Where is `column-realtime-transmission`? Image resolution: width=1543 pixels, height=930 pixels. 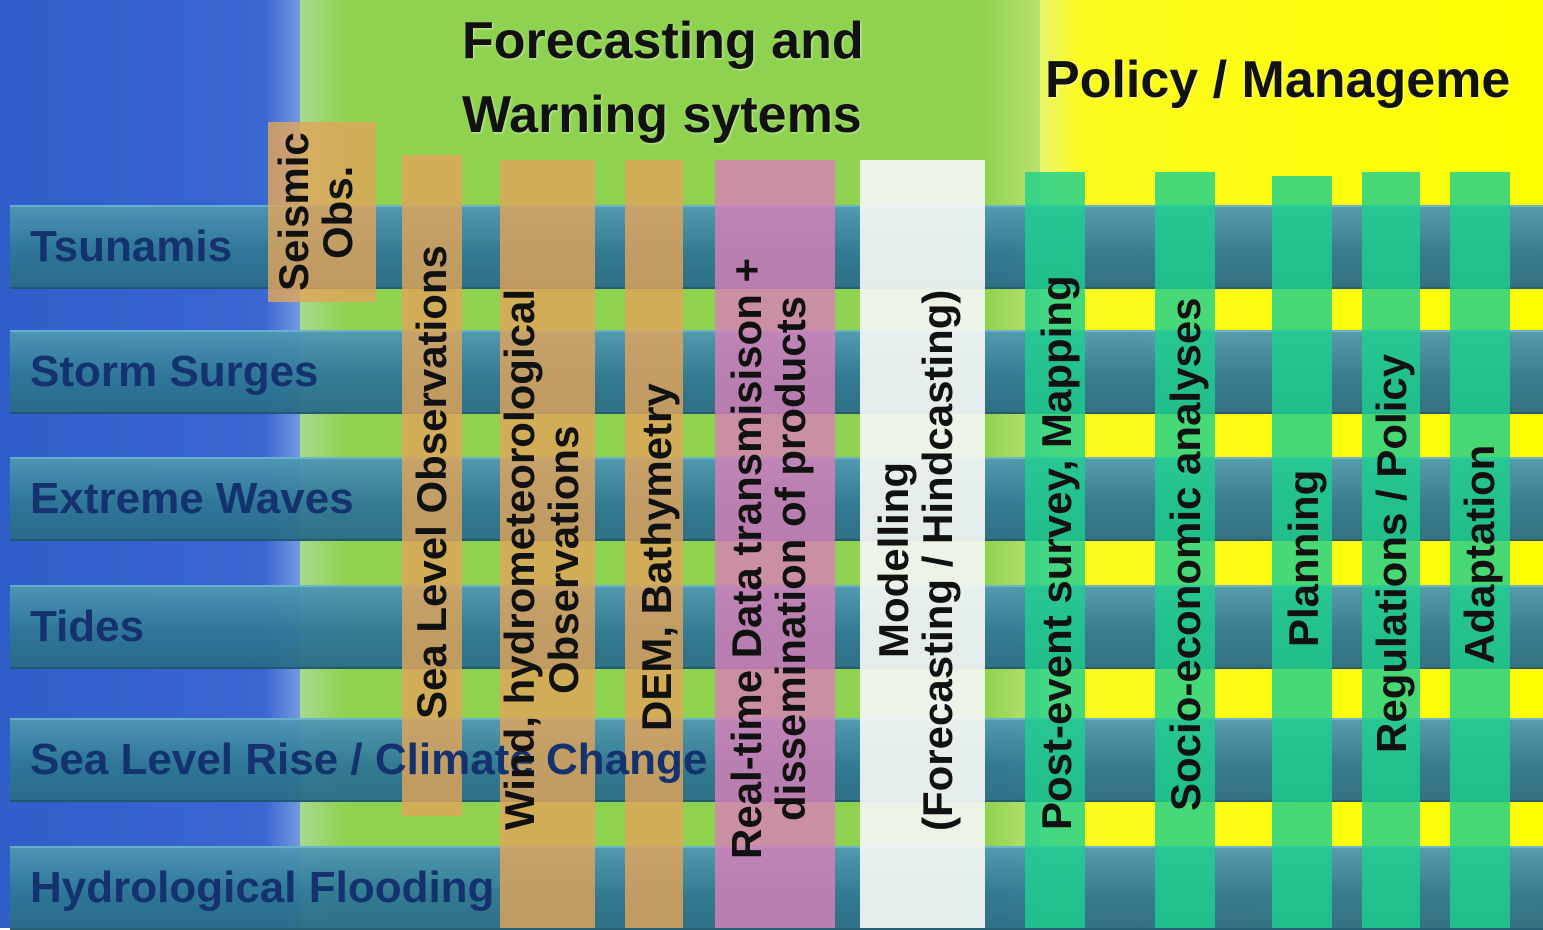 column-realtime-transmission is located at coordinates (775, 544).